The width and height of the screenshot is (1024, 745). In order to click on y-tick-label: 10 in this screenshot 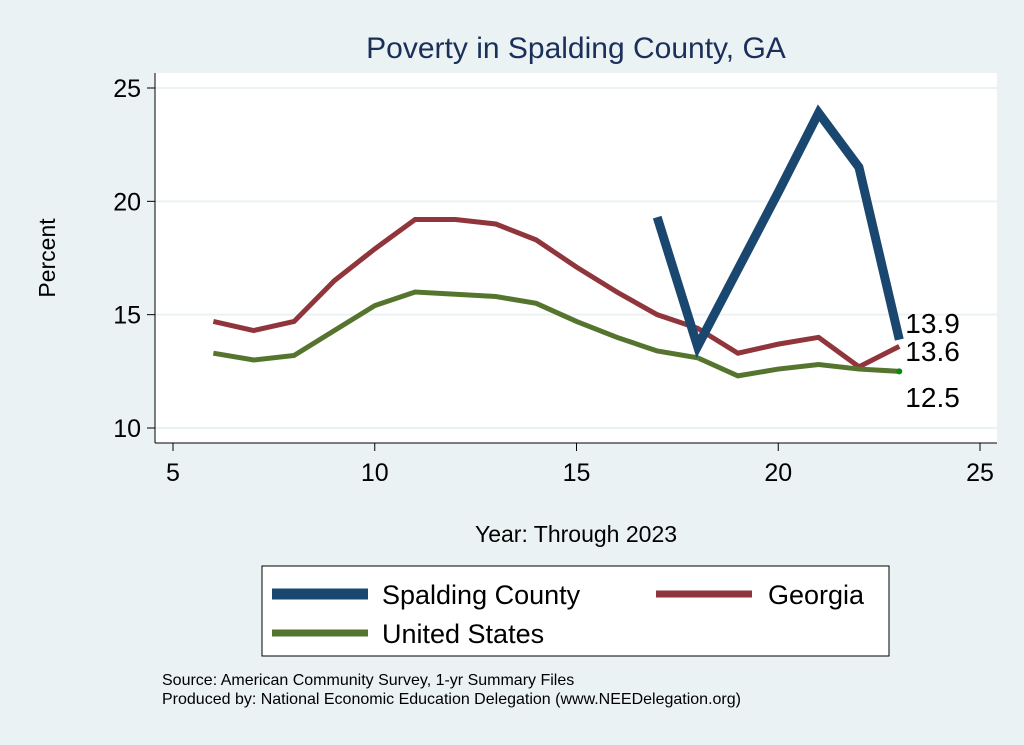, I will do `click(127, 429)`.